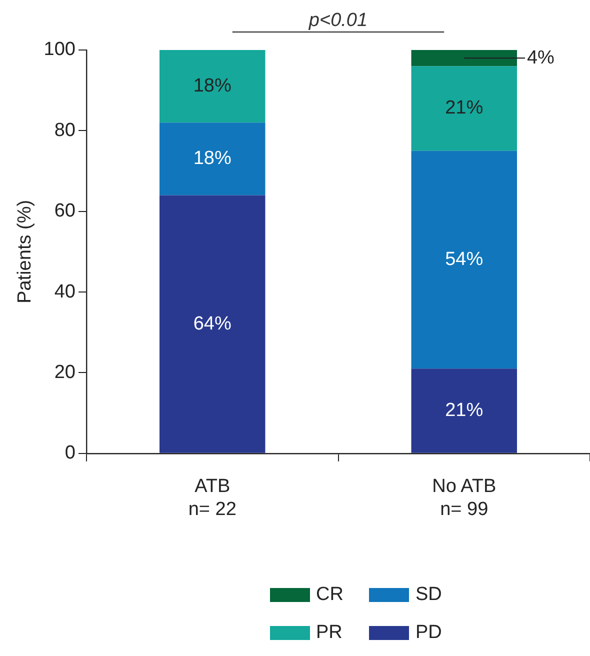  I want to click on legend-label: SD, so click(428, 595).